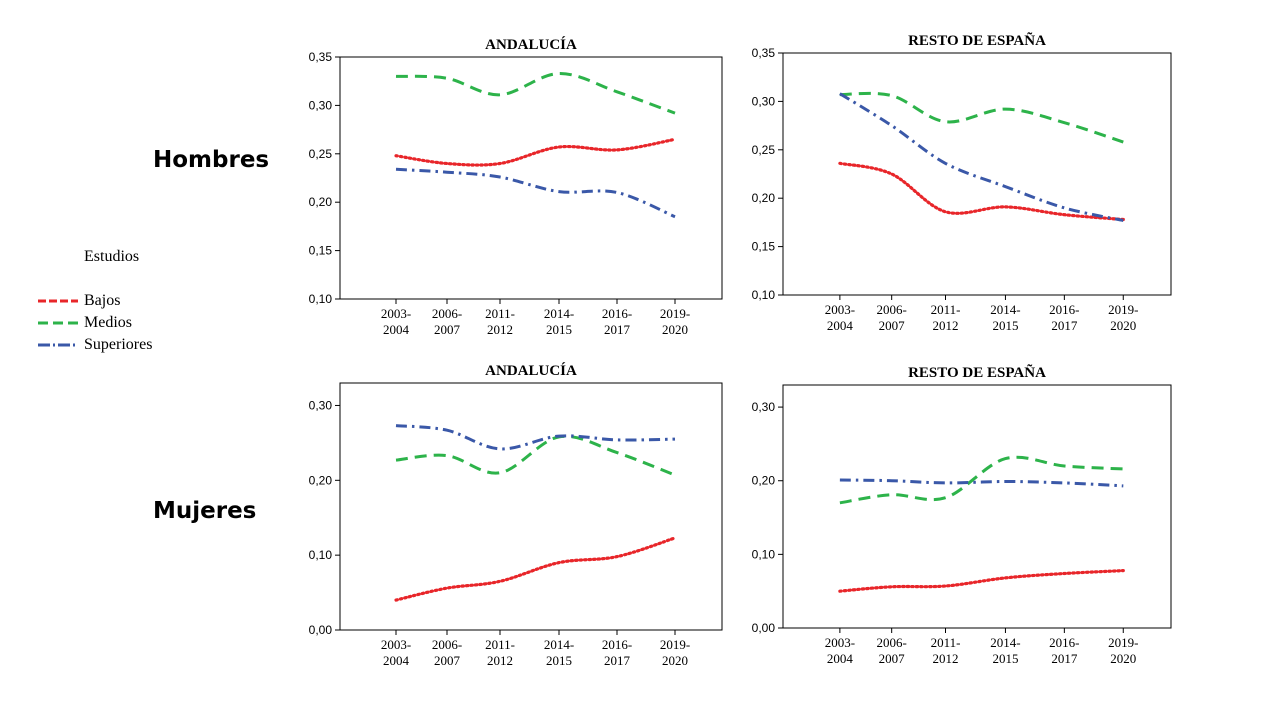  What do you see at coordinates (205, 511) in the screenshot?
I see `row-label-mujeres: Mujeres` at bounding box center [205, 511].